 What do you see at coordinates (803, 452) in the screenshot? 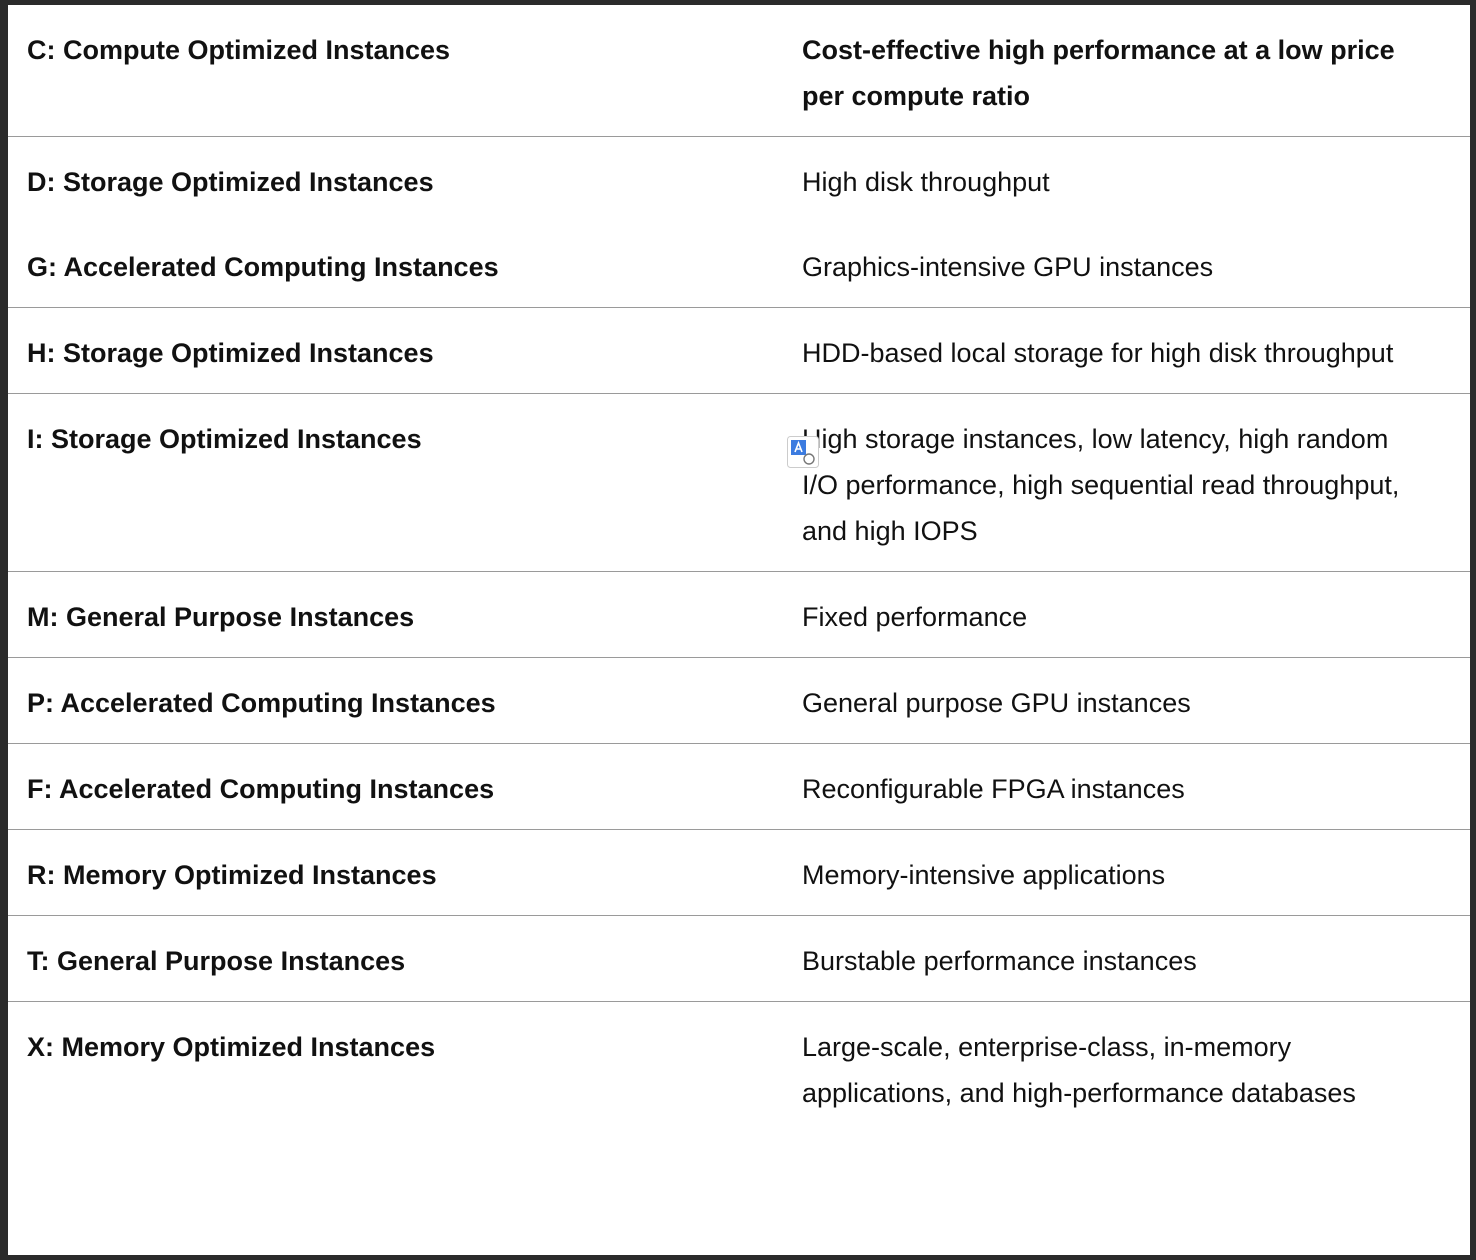
I see `translate-icon` at bounding box center [803, 452].